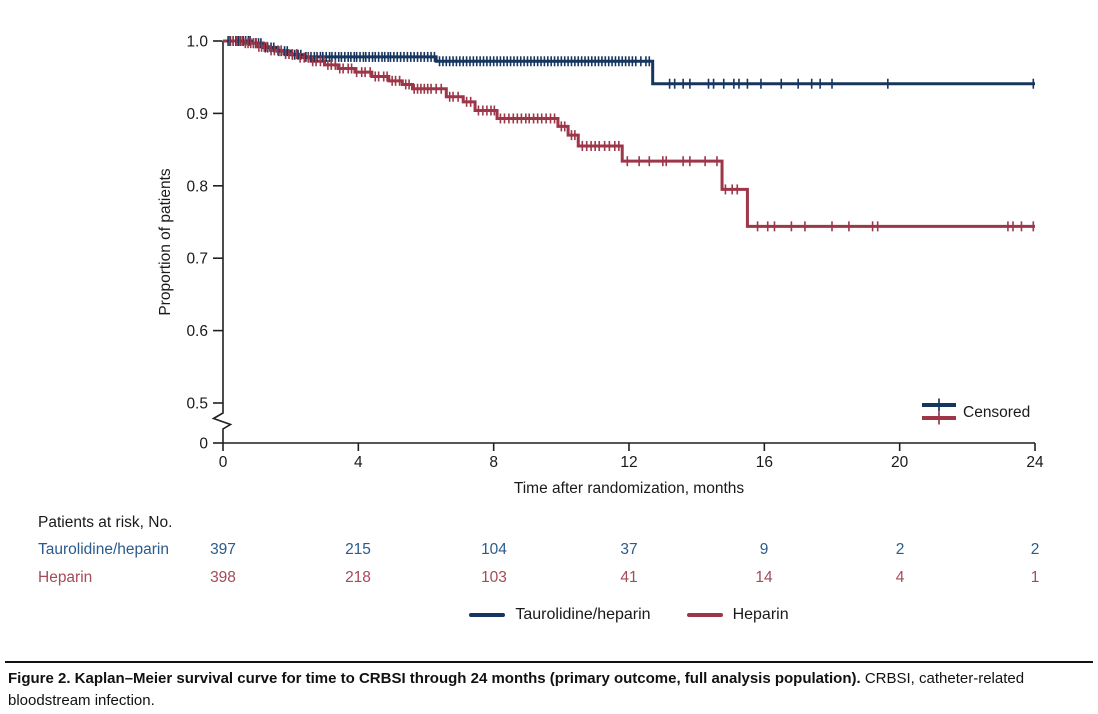 The image size is (1098, 714). I want to click on x-tick-label: 24, so click(1035, 462).